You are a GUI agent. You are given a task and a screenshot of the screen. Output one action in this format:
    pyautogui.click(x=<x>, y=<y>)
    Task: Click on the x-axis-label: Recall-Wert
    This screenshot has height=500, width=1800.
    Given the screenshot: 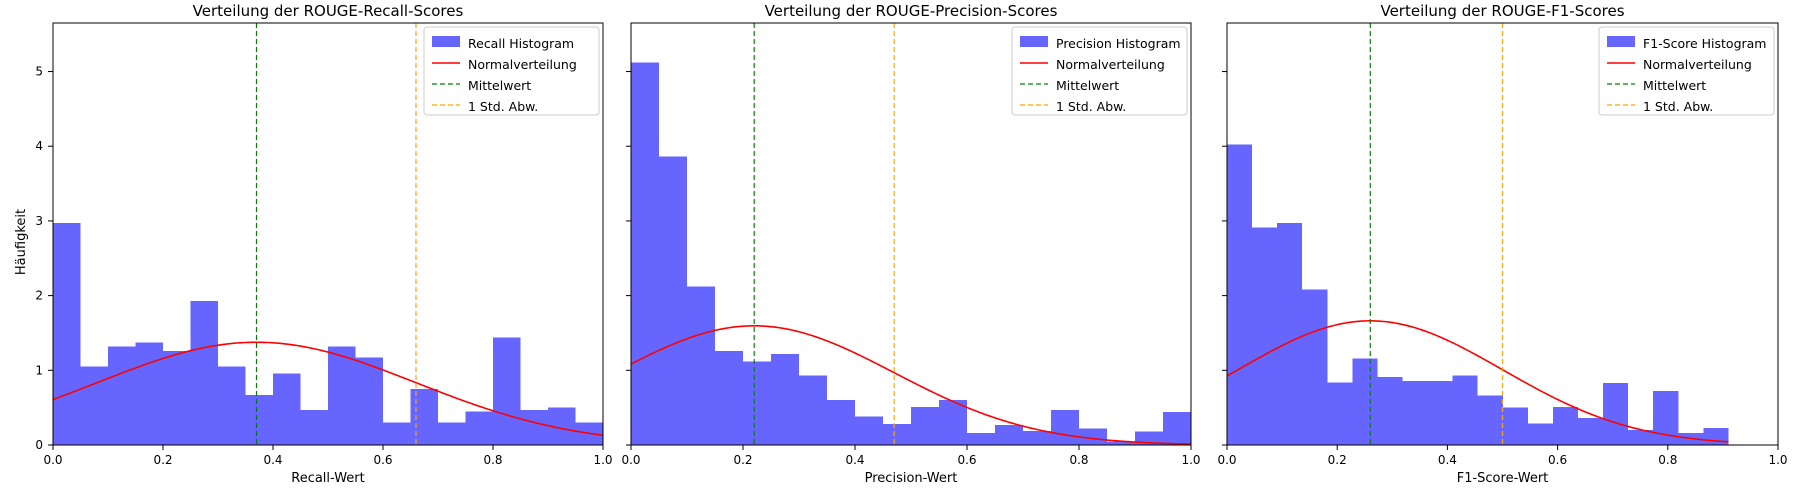 What is the action you would take?
    pyautogui.click(x=327, y=478)
    